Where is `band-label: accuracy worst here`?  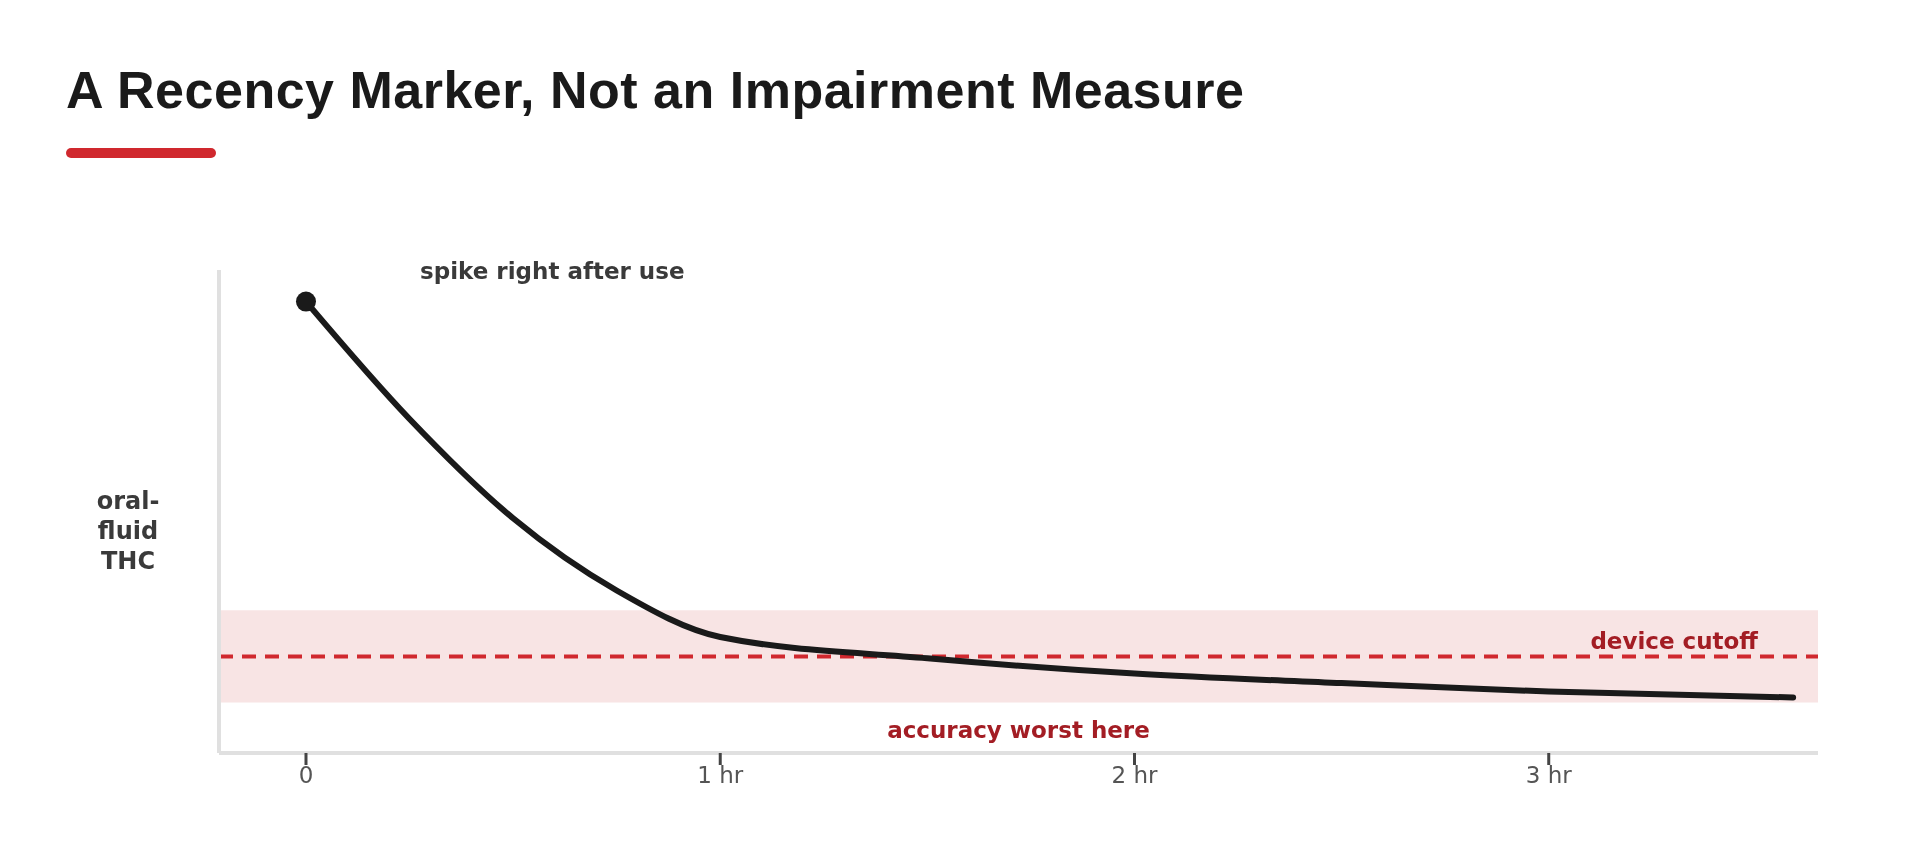
band-label: accuracy worst here is located at coordinates (1018, 730).